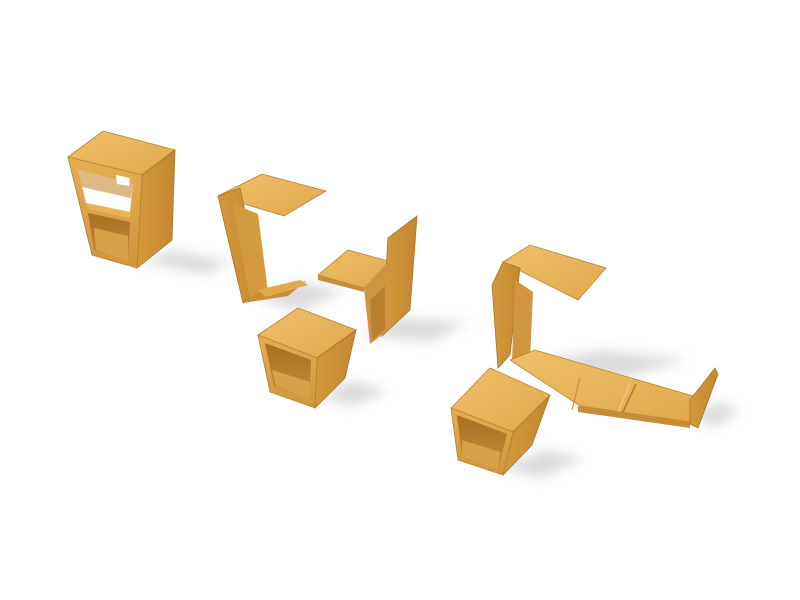 This screenshot has height=600, width=800. Describe the element at coordinates (121, 199) in the screenshot. I see `open-box-stool` at that location.